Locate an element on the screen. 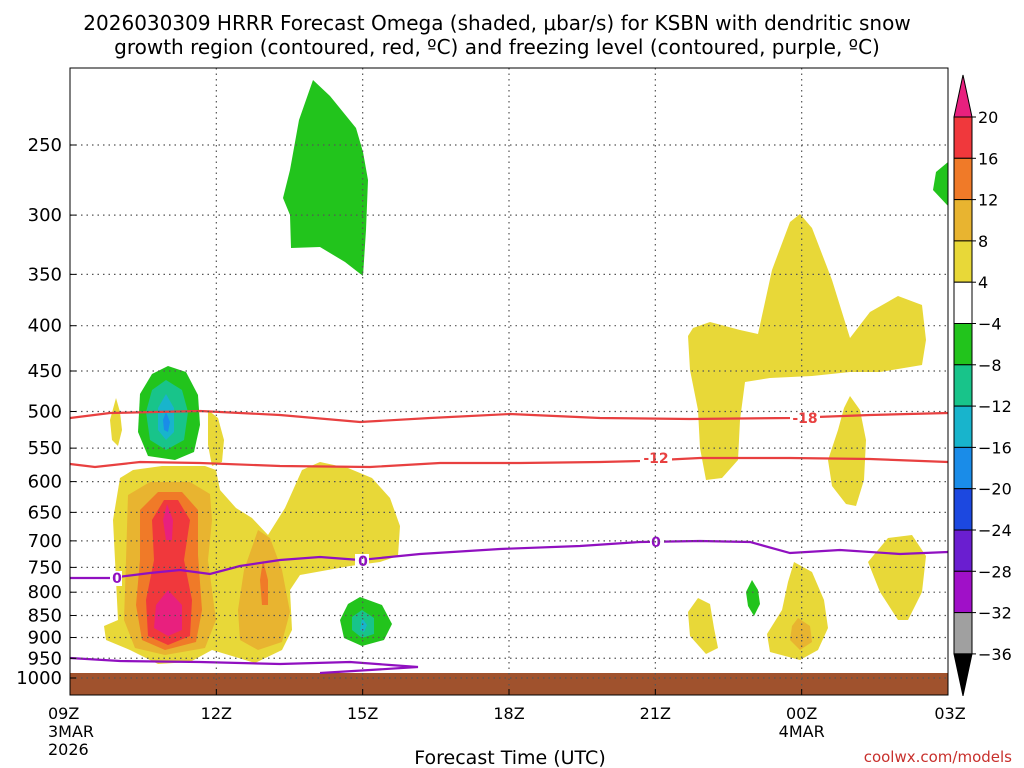  y-tick-label: 900 is located at coordinates (45, 637).